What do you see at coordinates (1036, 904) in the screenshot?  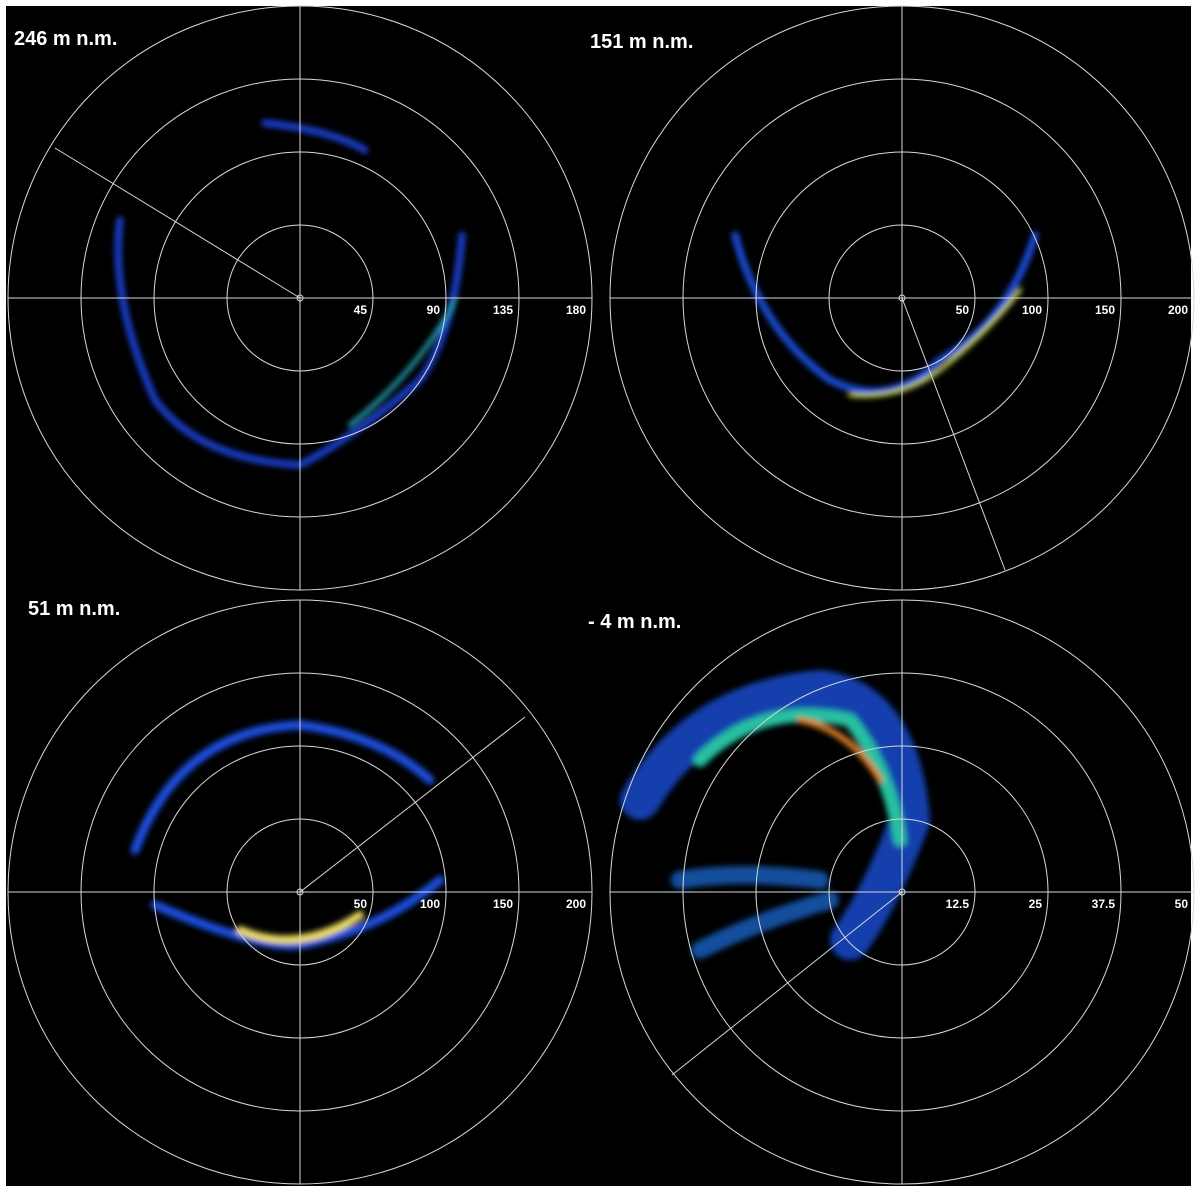 I see `range-label: 25` at bounding box center [1036, 904].